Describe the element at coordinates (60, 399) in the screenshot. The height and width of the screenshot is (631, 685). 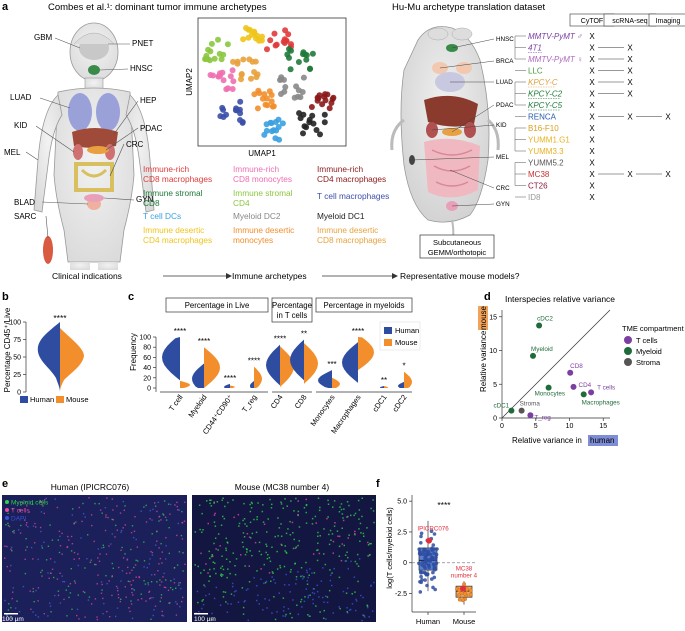
I see `panel-b-legend-mouse-swatch` at that location.